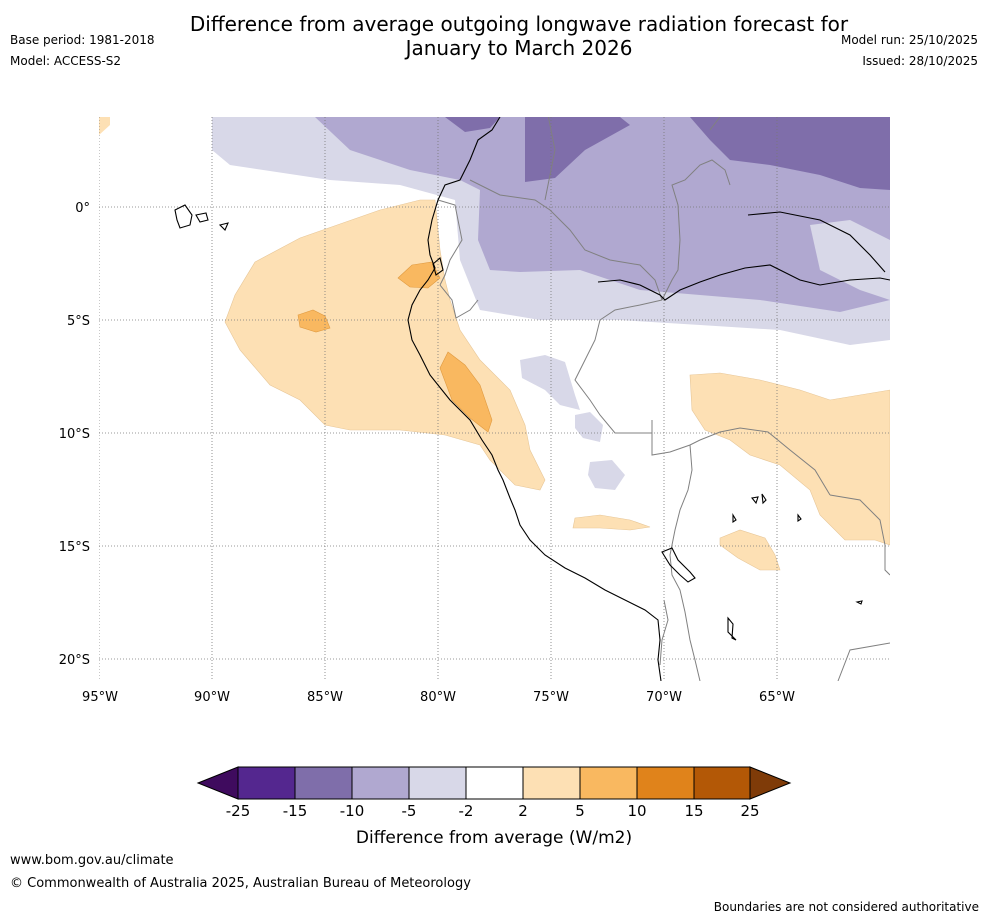  I want to click on cb-tick: 2, so click(523, 811).